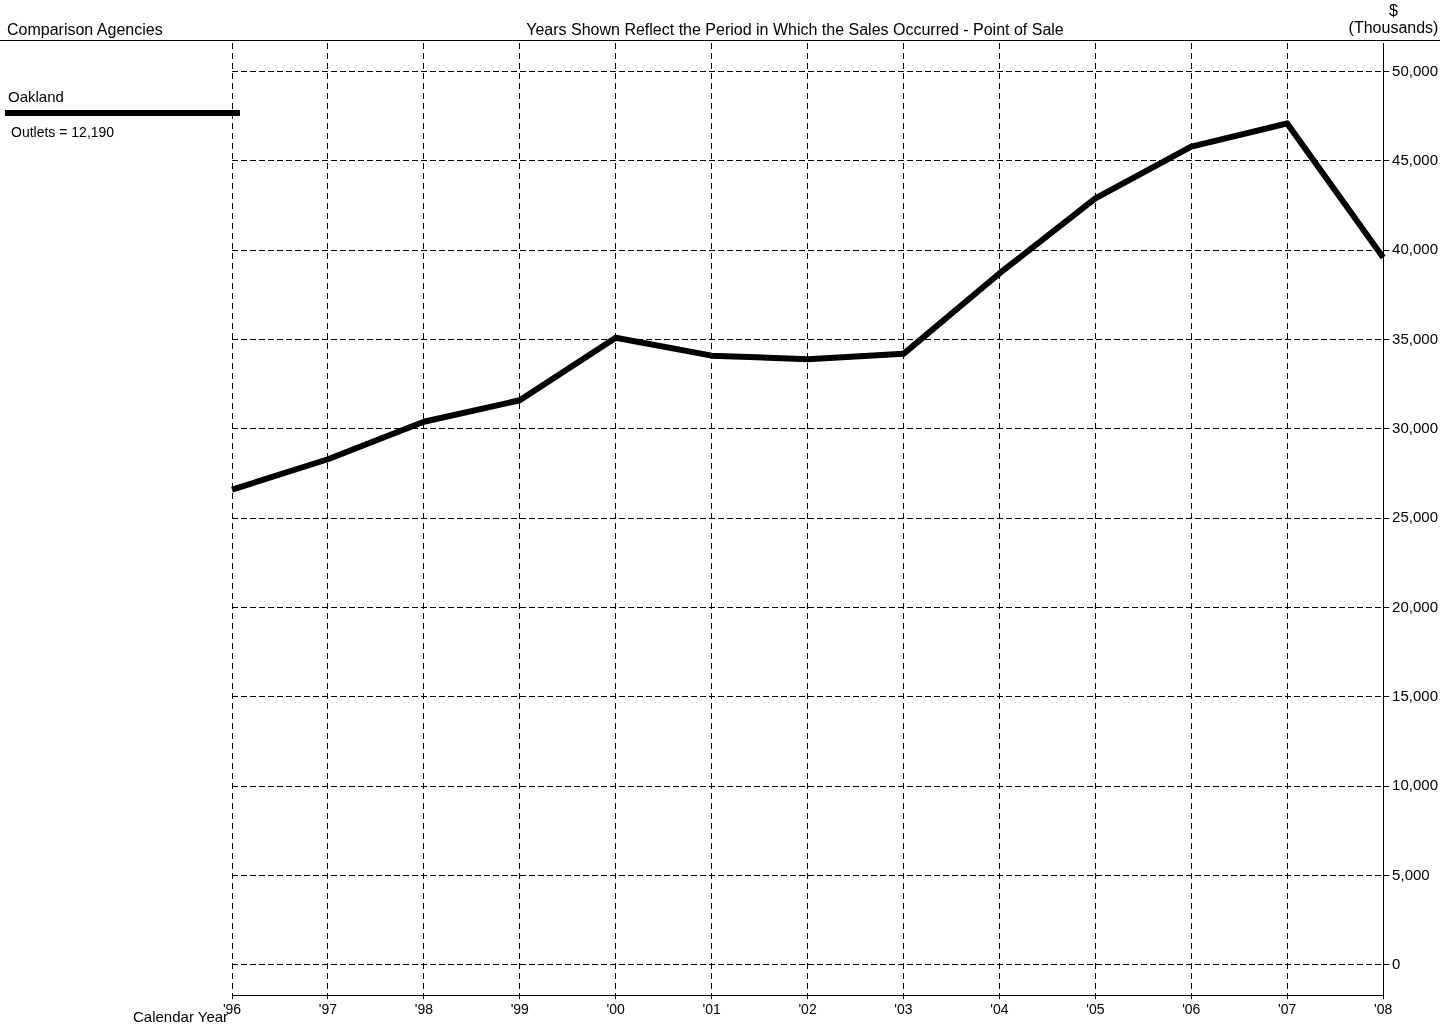 The height and width of the screenshot is (1030, 1453). I want to click on y-axis-title: $ (Thousands), so click(1393, 19).